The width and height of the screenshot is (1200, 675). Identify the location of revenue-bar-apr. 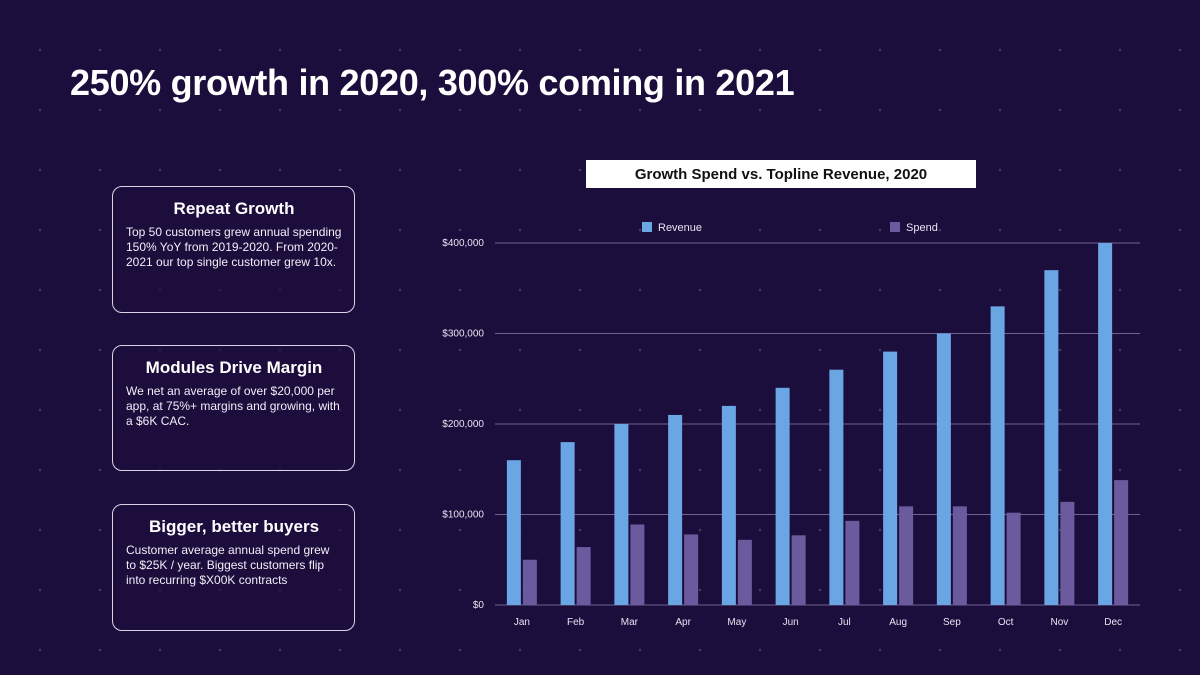
(675, 509).